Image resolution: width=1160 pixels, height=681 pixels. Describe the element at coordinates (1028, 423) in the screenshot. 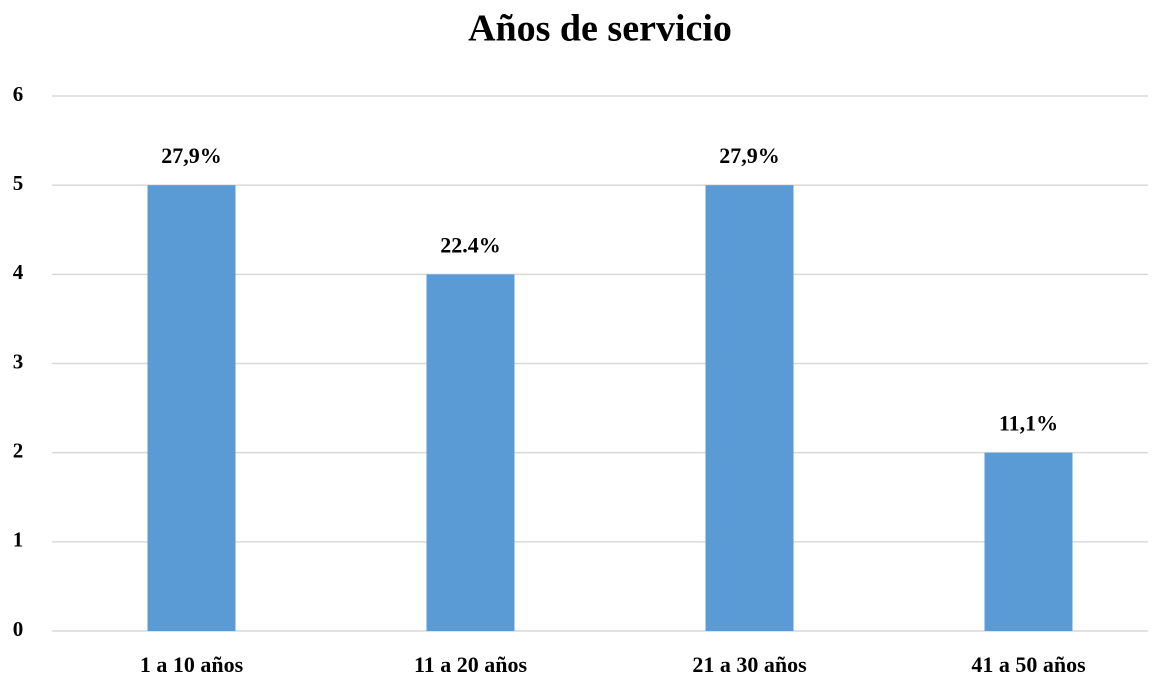

I see `bar-annotation: 11,1%` at that location.